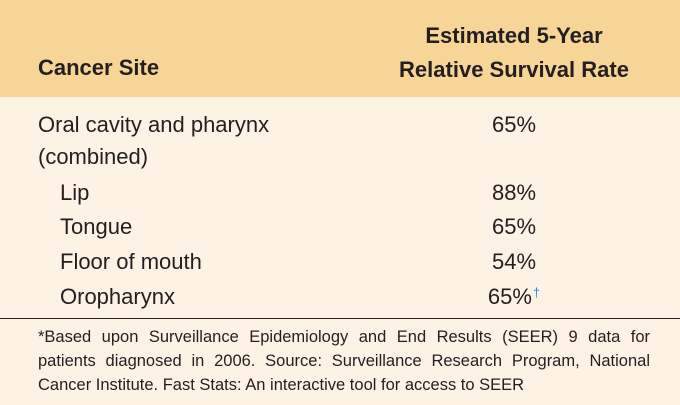 The image size is (680, 405). I want to click on row-site-line1: Oral cavity and pharynx, so click(154, 124).